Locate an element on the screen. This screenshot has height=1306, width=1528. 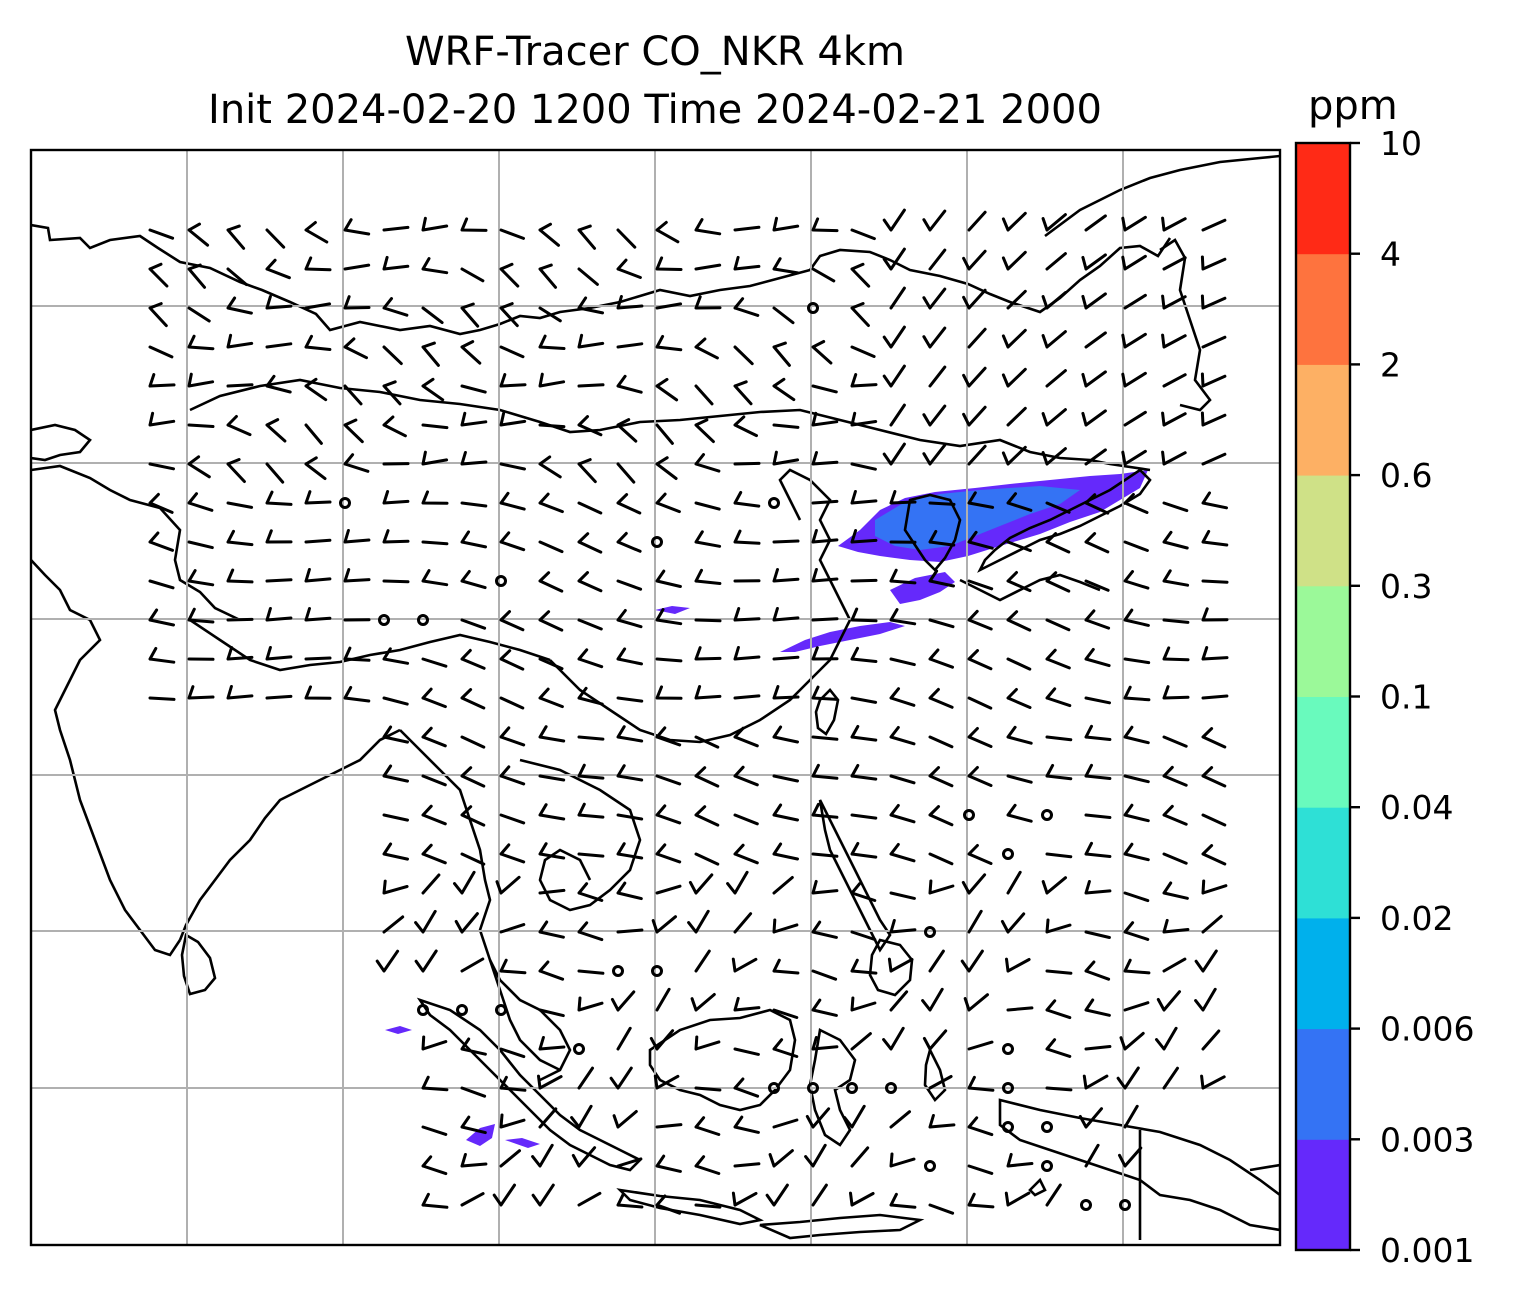
colorbar-tick-label: 0.1 is located at coordinates (1406, 697).